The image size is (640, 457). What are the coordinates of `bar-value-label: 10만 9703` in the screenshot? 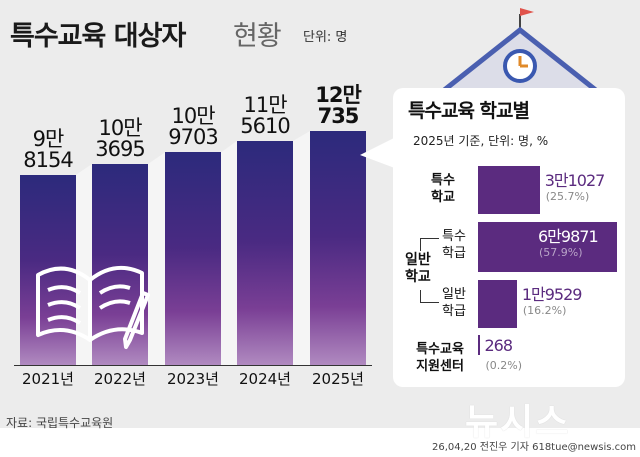 It's located at (193, 127).